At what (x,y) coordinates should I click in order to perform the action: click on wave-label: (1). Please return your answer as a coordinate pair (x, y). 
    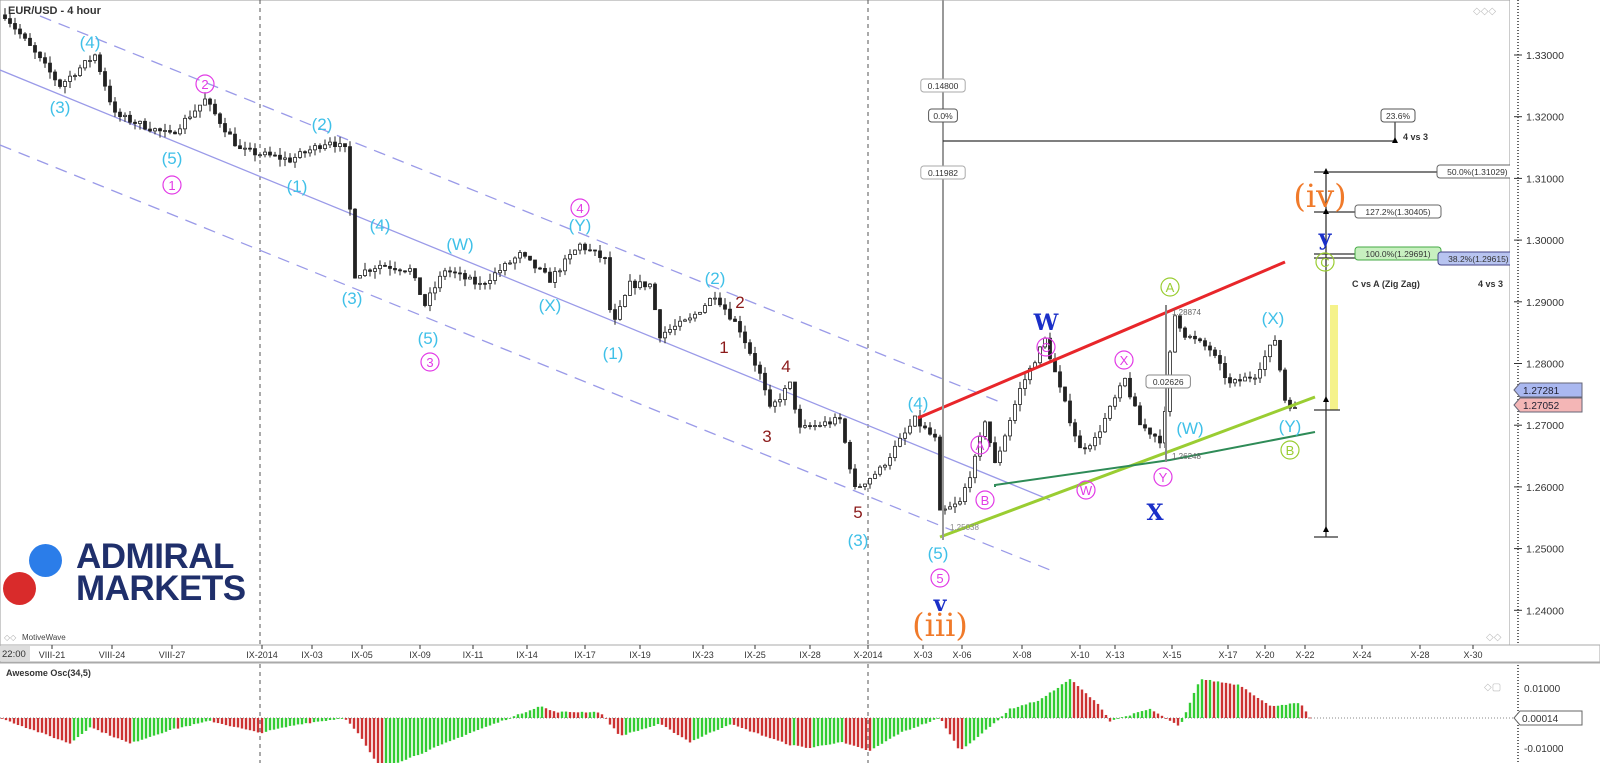
    Looking at the image, I should click on (297, 186).